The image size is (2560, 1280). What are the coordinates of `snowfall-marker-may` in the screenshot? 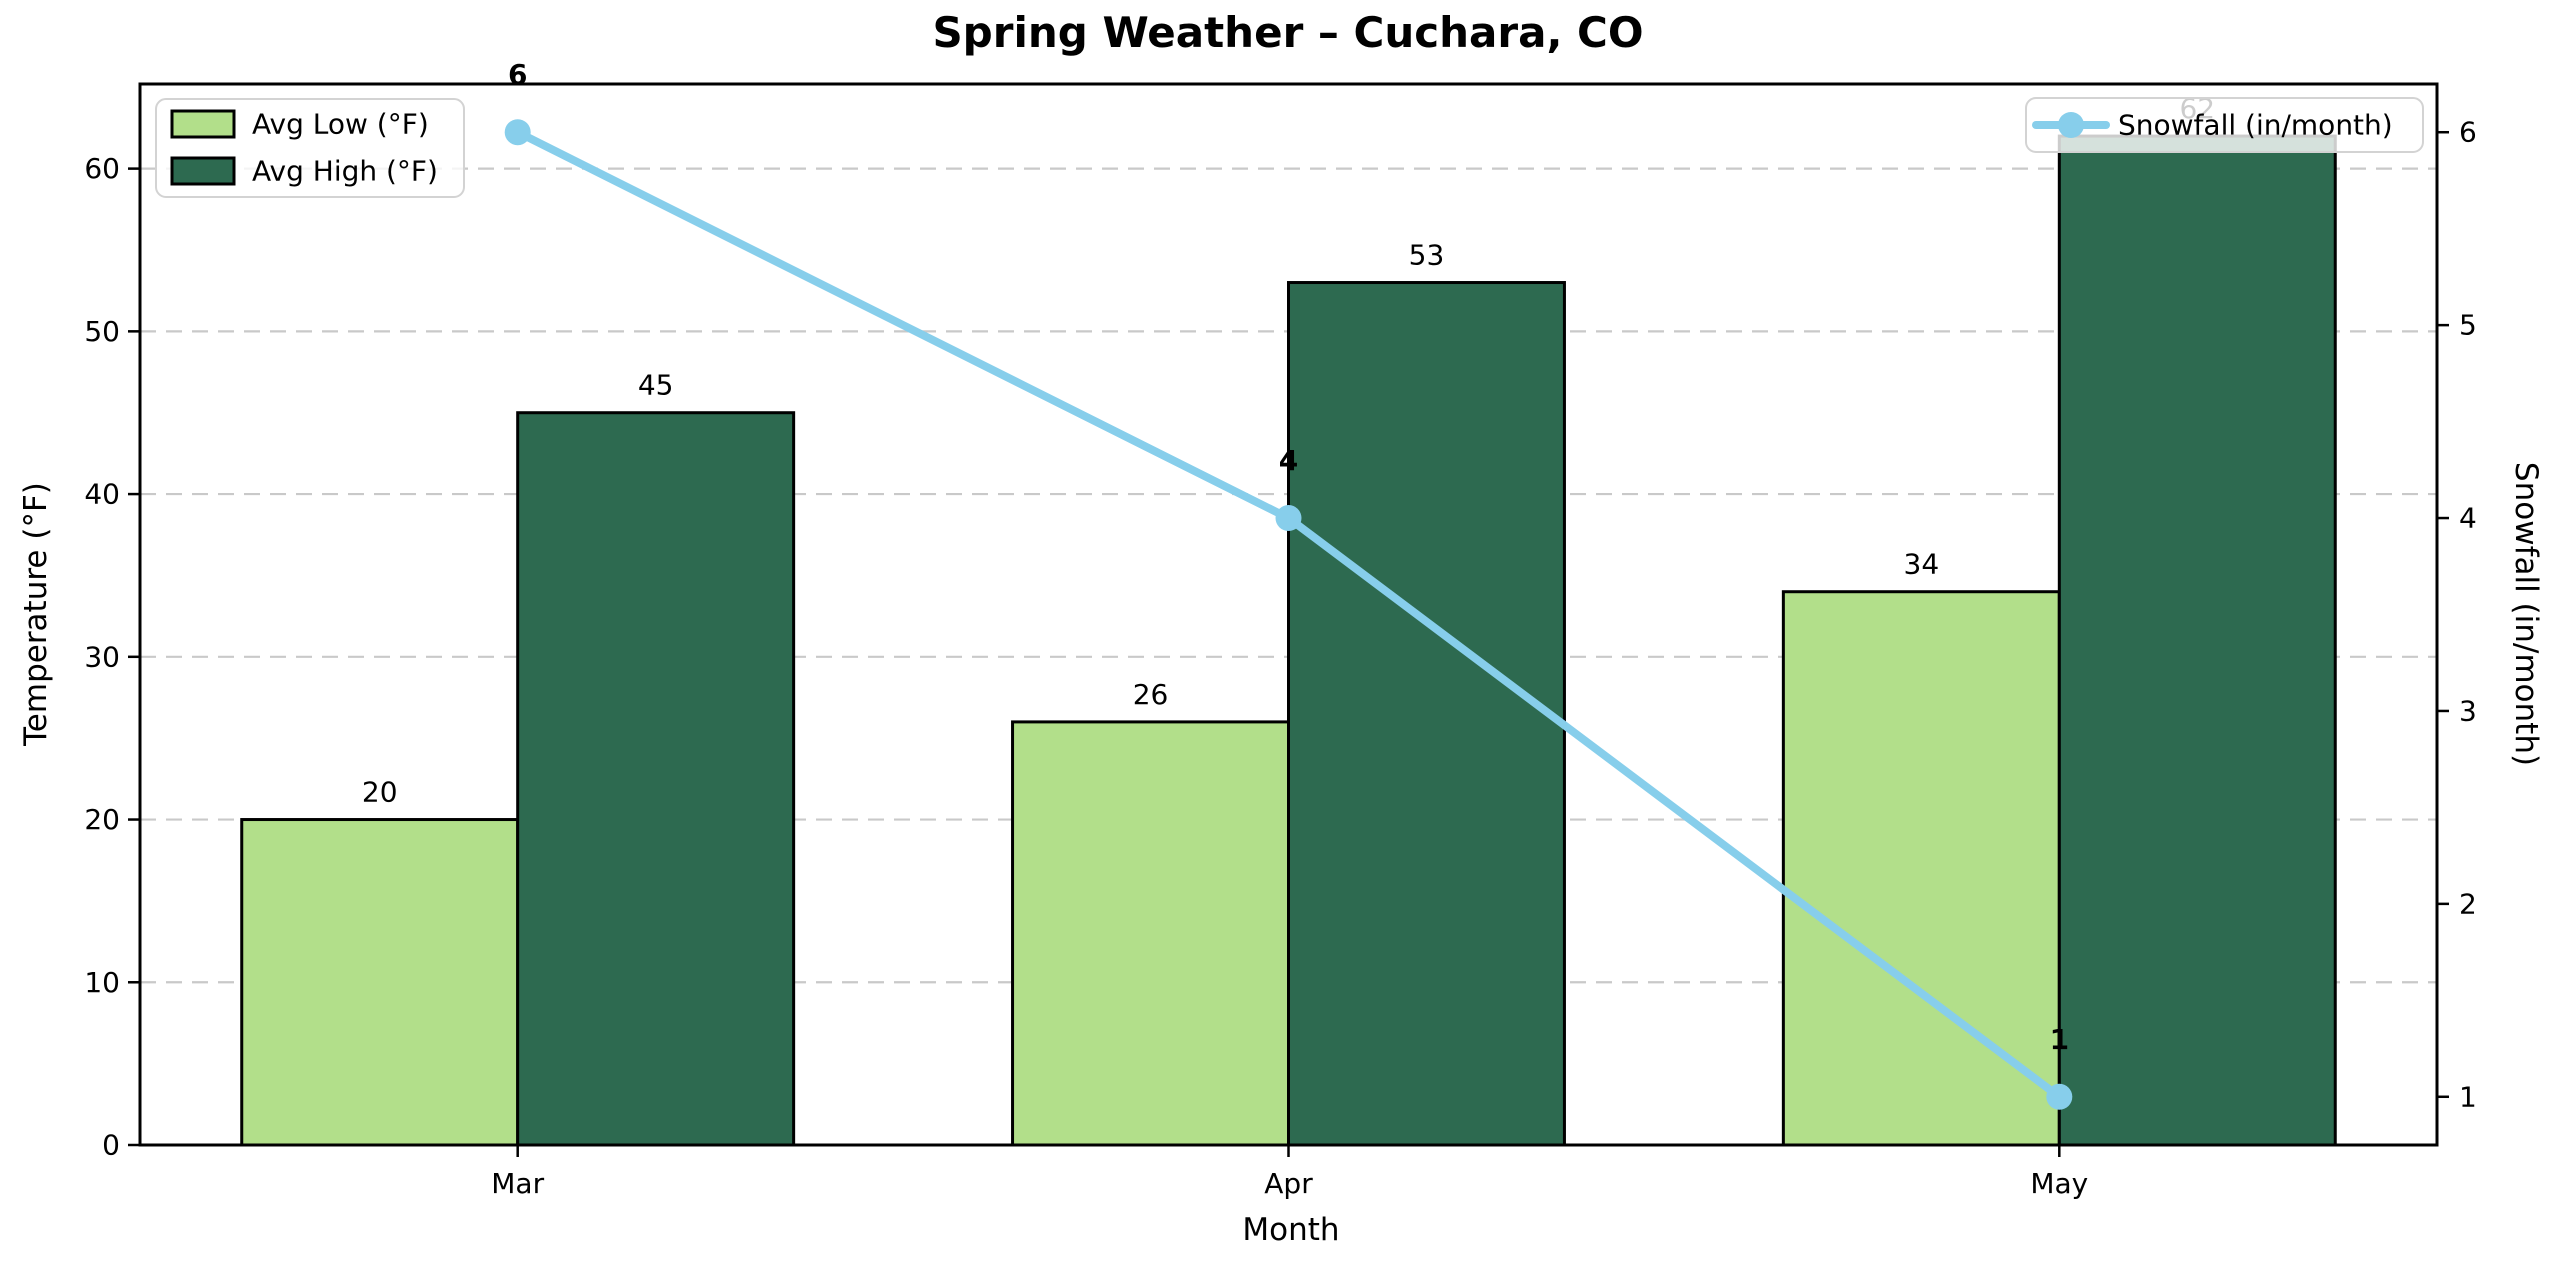 It's located at (2059, 1096).